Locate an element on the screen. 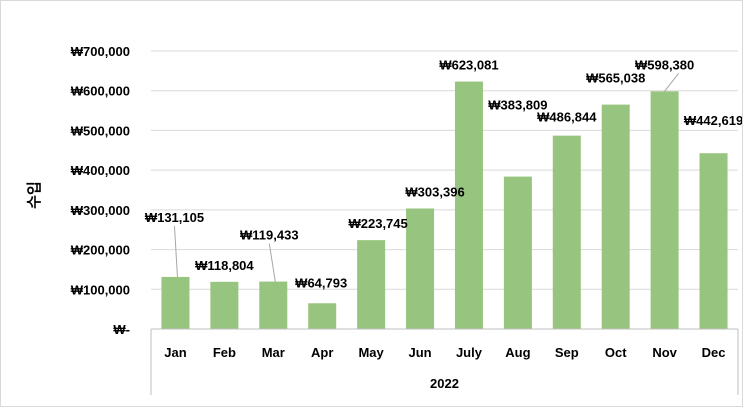  category-label: Dec is located at coordinates (714, 352).